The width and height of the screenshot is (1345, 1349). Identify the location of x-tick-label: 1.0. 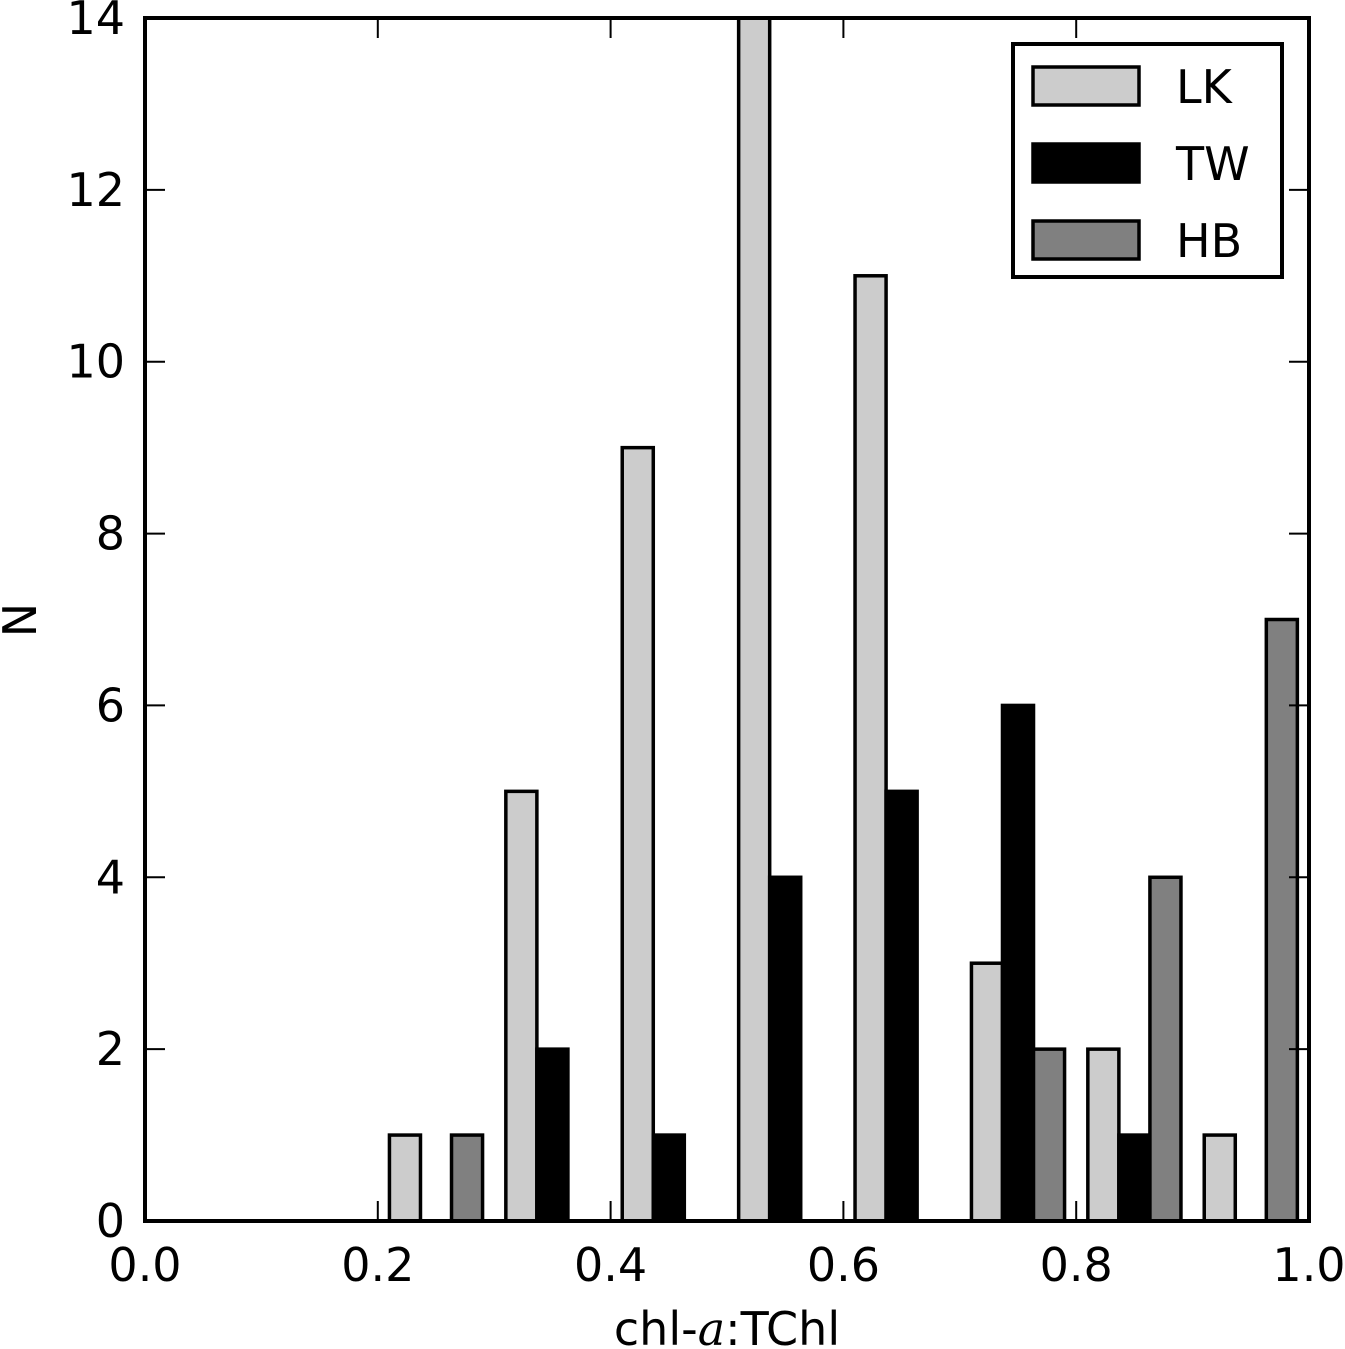
(1308, 1265).